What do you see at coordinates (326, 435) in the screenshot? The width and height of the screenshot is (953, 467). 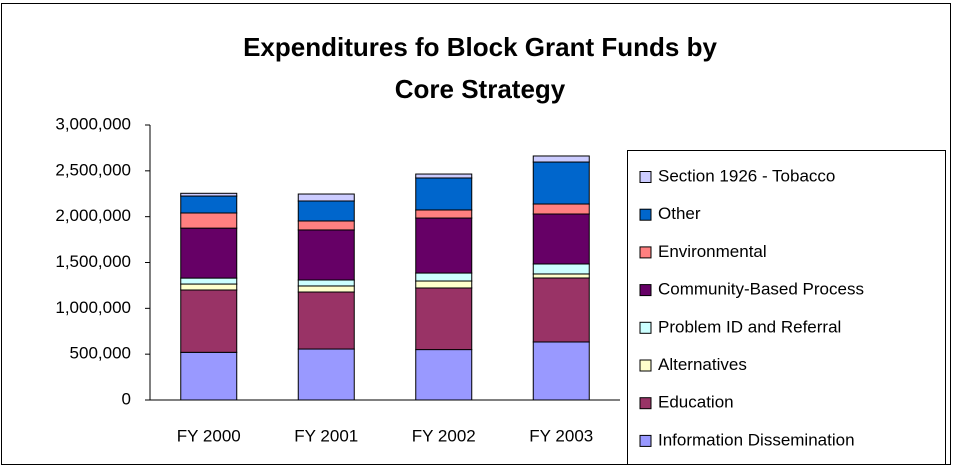 I see `x-tick-label: FY 2001` at bounding box center [326, 435].